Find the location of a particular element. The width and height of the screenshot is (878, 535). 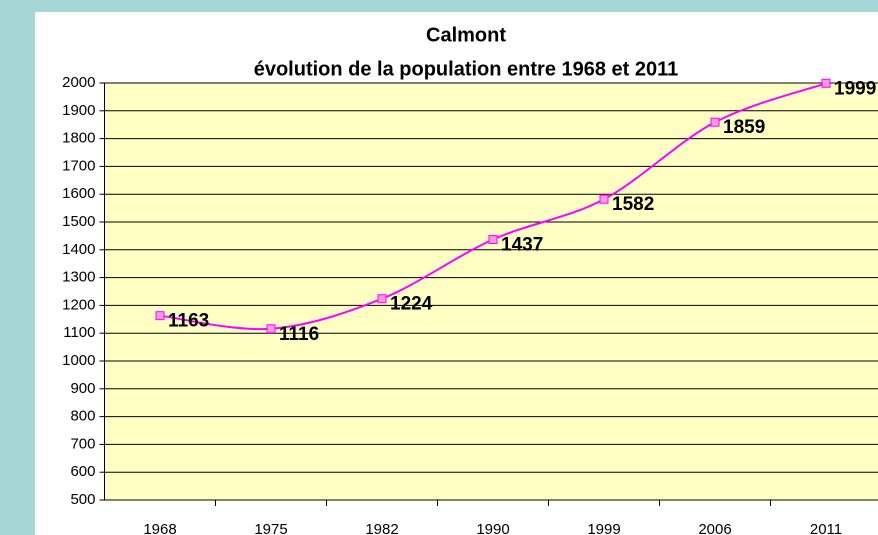

y-tick-label: 1500 is located at coordinates (78, 221).